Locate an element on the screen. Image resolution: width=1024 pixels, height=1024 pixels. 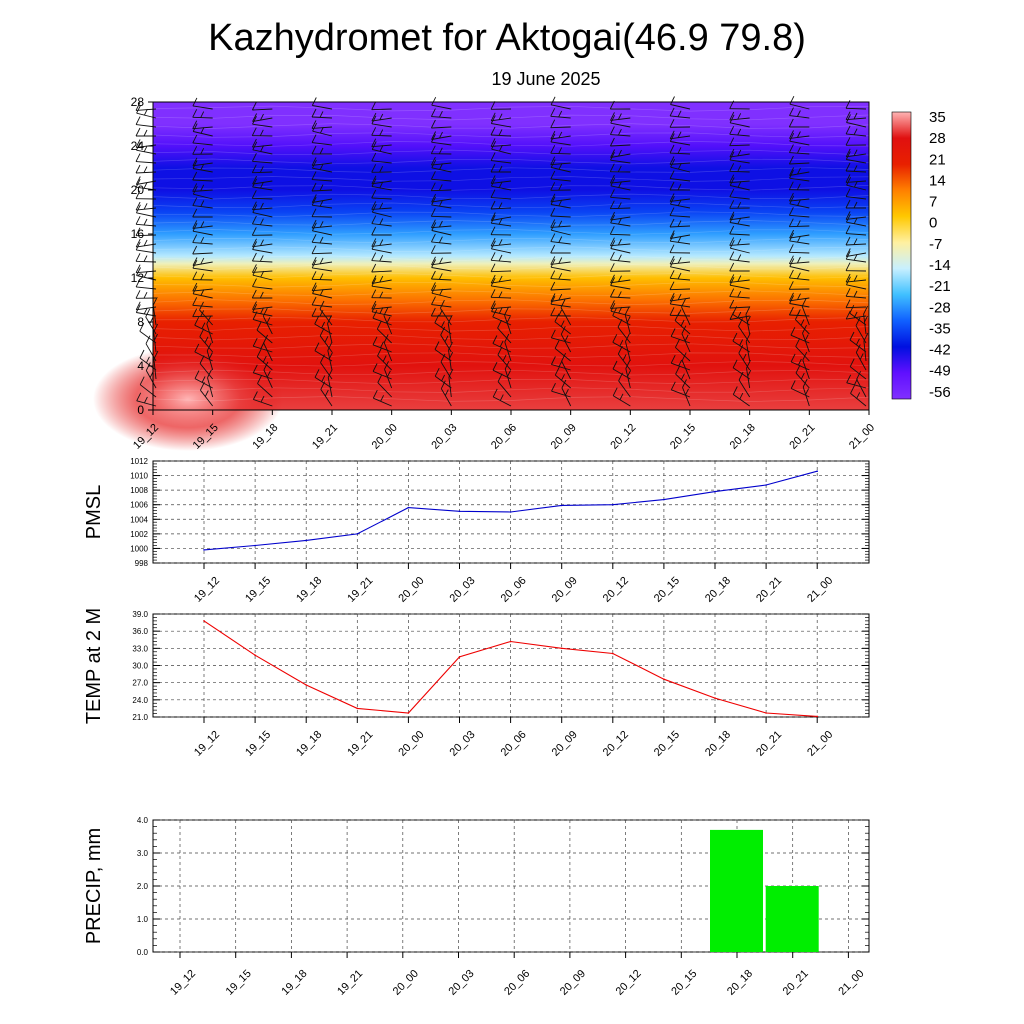
line-panel-frame is located at coordinates (511, 512).